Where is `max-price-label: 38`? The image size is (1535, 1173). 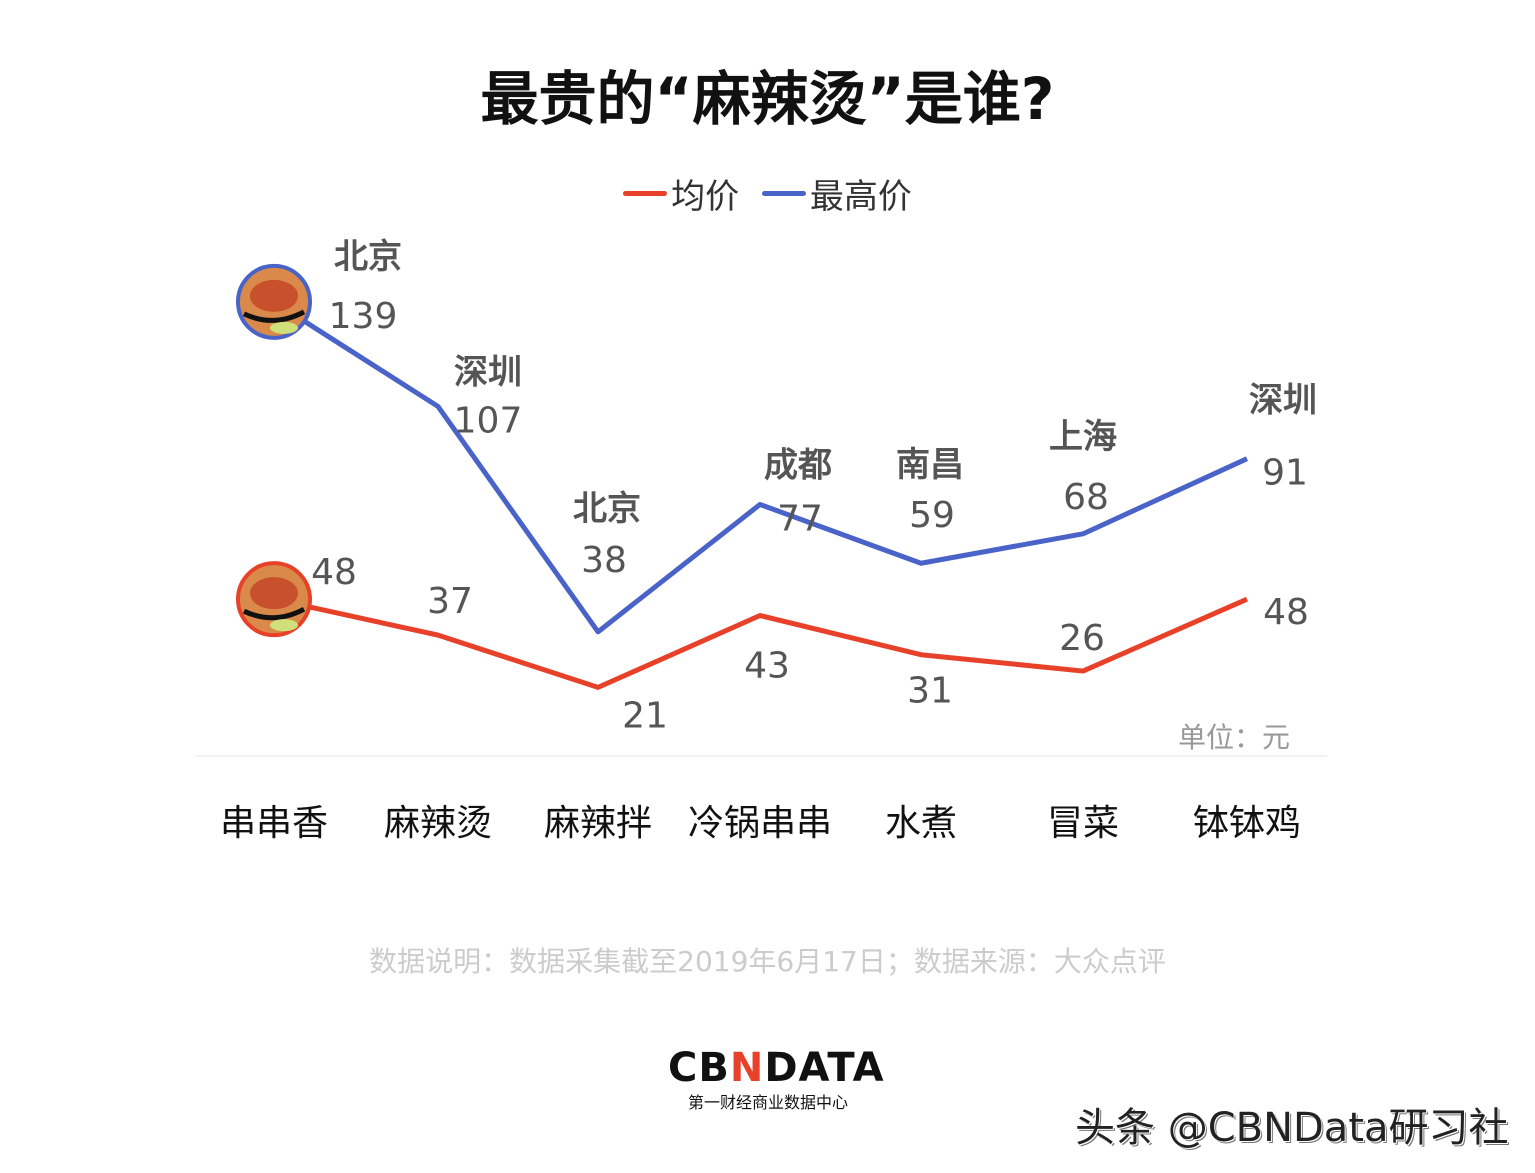 max-price-label: 38 is located at coordinates (604, 560).